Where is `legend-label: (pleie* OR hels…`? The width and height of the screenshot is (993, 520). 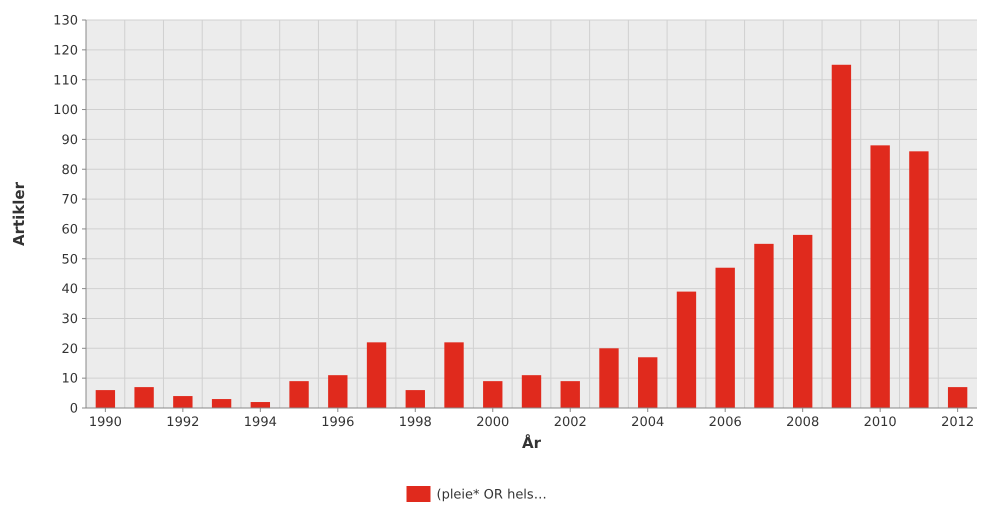
legend-label: (pleie* OR hels… is located at coordinates (491, 495).